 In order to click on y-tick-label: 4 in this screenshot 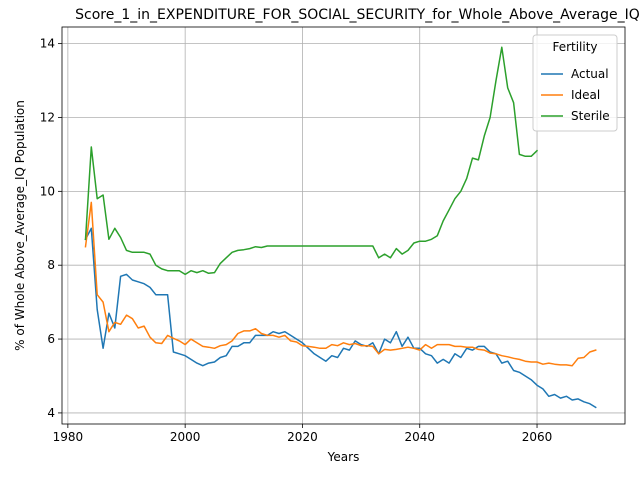, I will do `click(51, 413)`.